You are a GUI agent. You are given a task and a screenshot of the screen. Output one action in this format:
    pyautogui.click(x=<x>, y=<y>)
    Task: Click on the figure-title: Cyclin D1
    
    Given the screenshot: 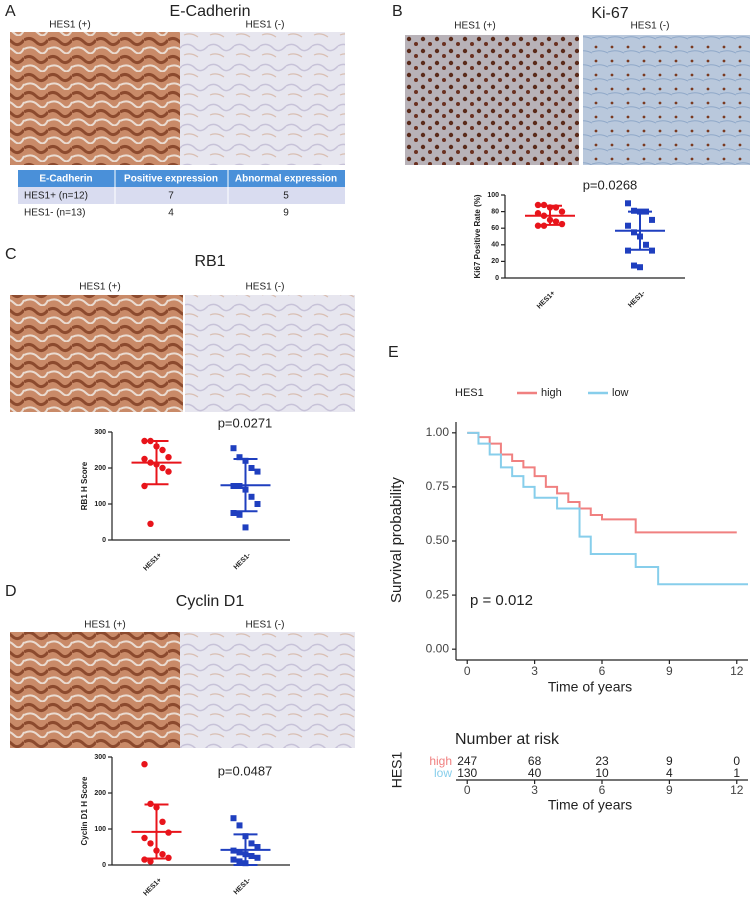 What is the action you would take?
    pyautogui.click(x=210, y=601)
    